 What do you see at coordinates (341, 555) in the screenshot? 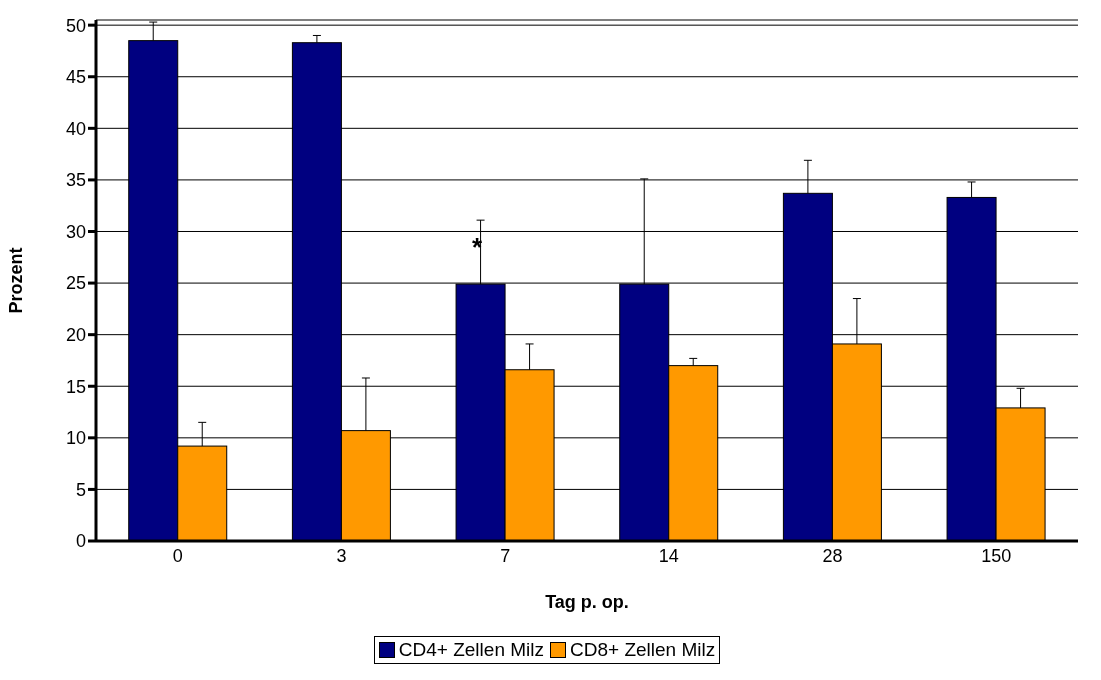
I see `x-tick-label: 3` at bounding box center [341, 555].